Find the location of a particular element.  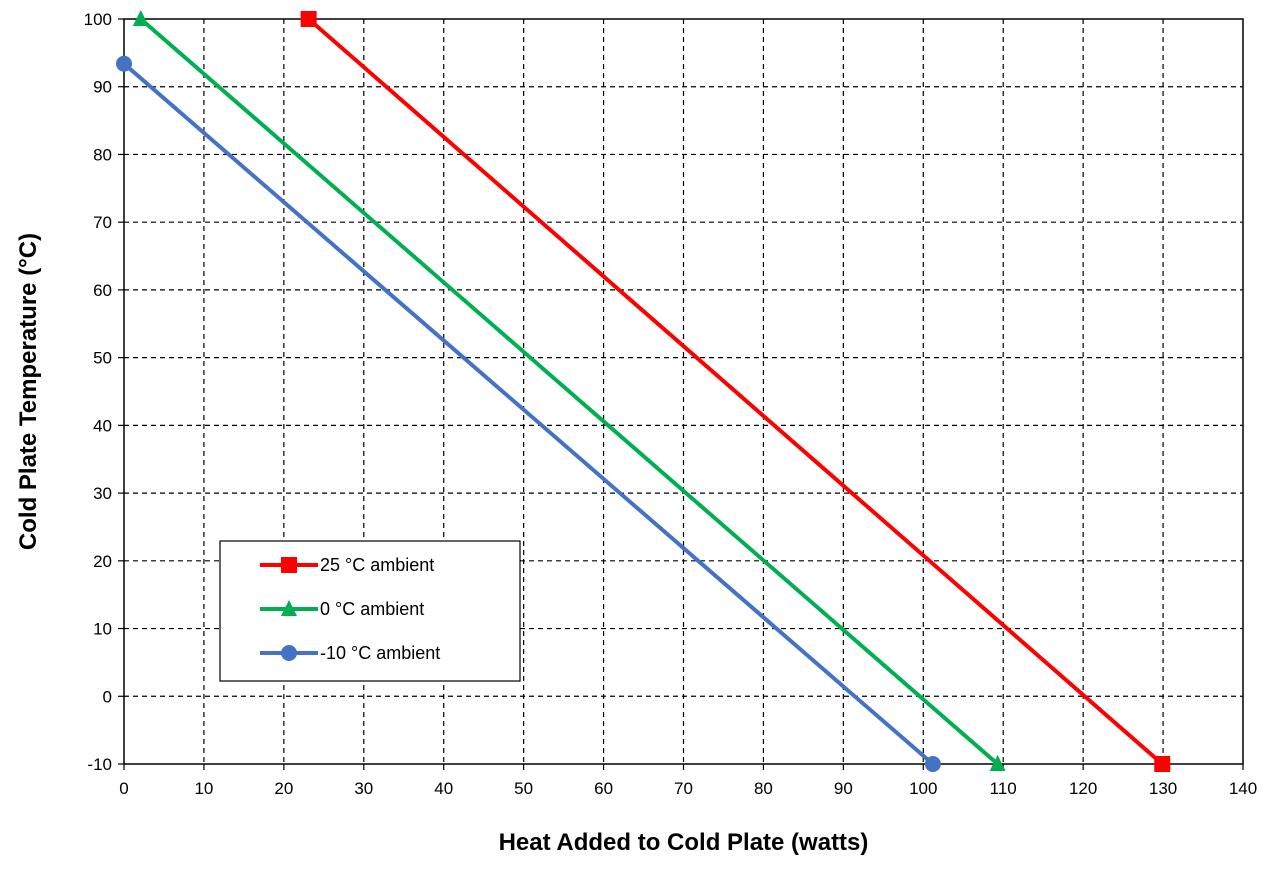

y-tick-label: 70 is located at coordinates (102, 222).